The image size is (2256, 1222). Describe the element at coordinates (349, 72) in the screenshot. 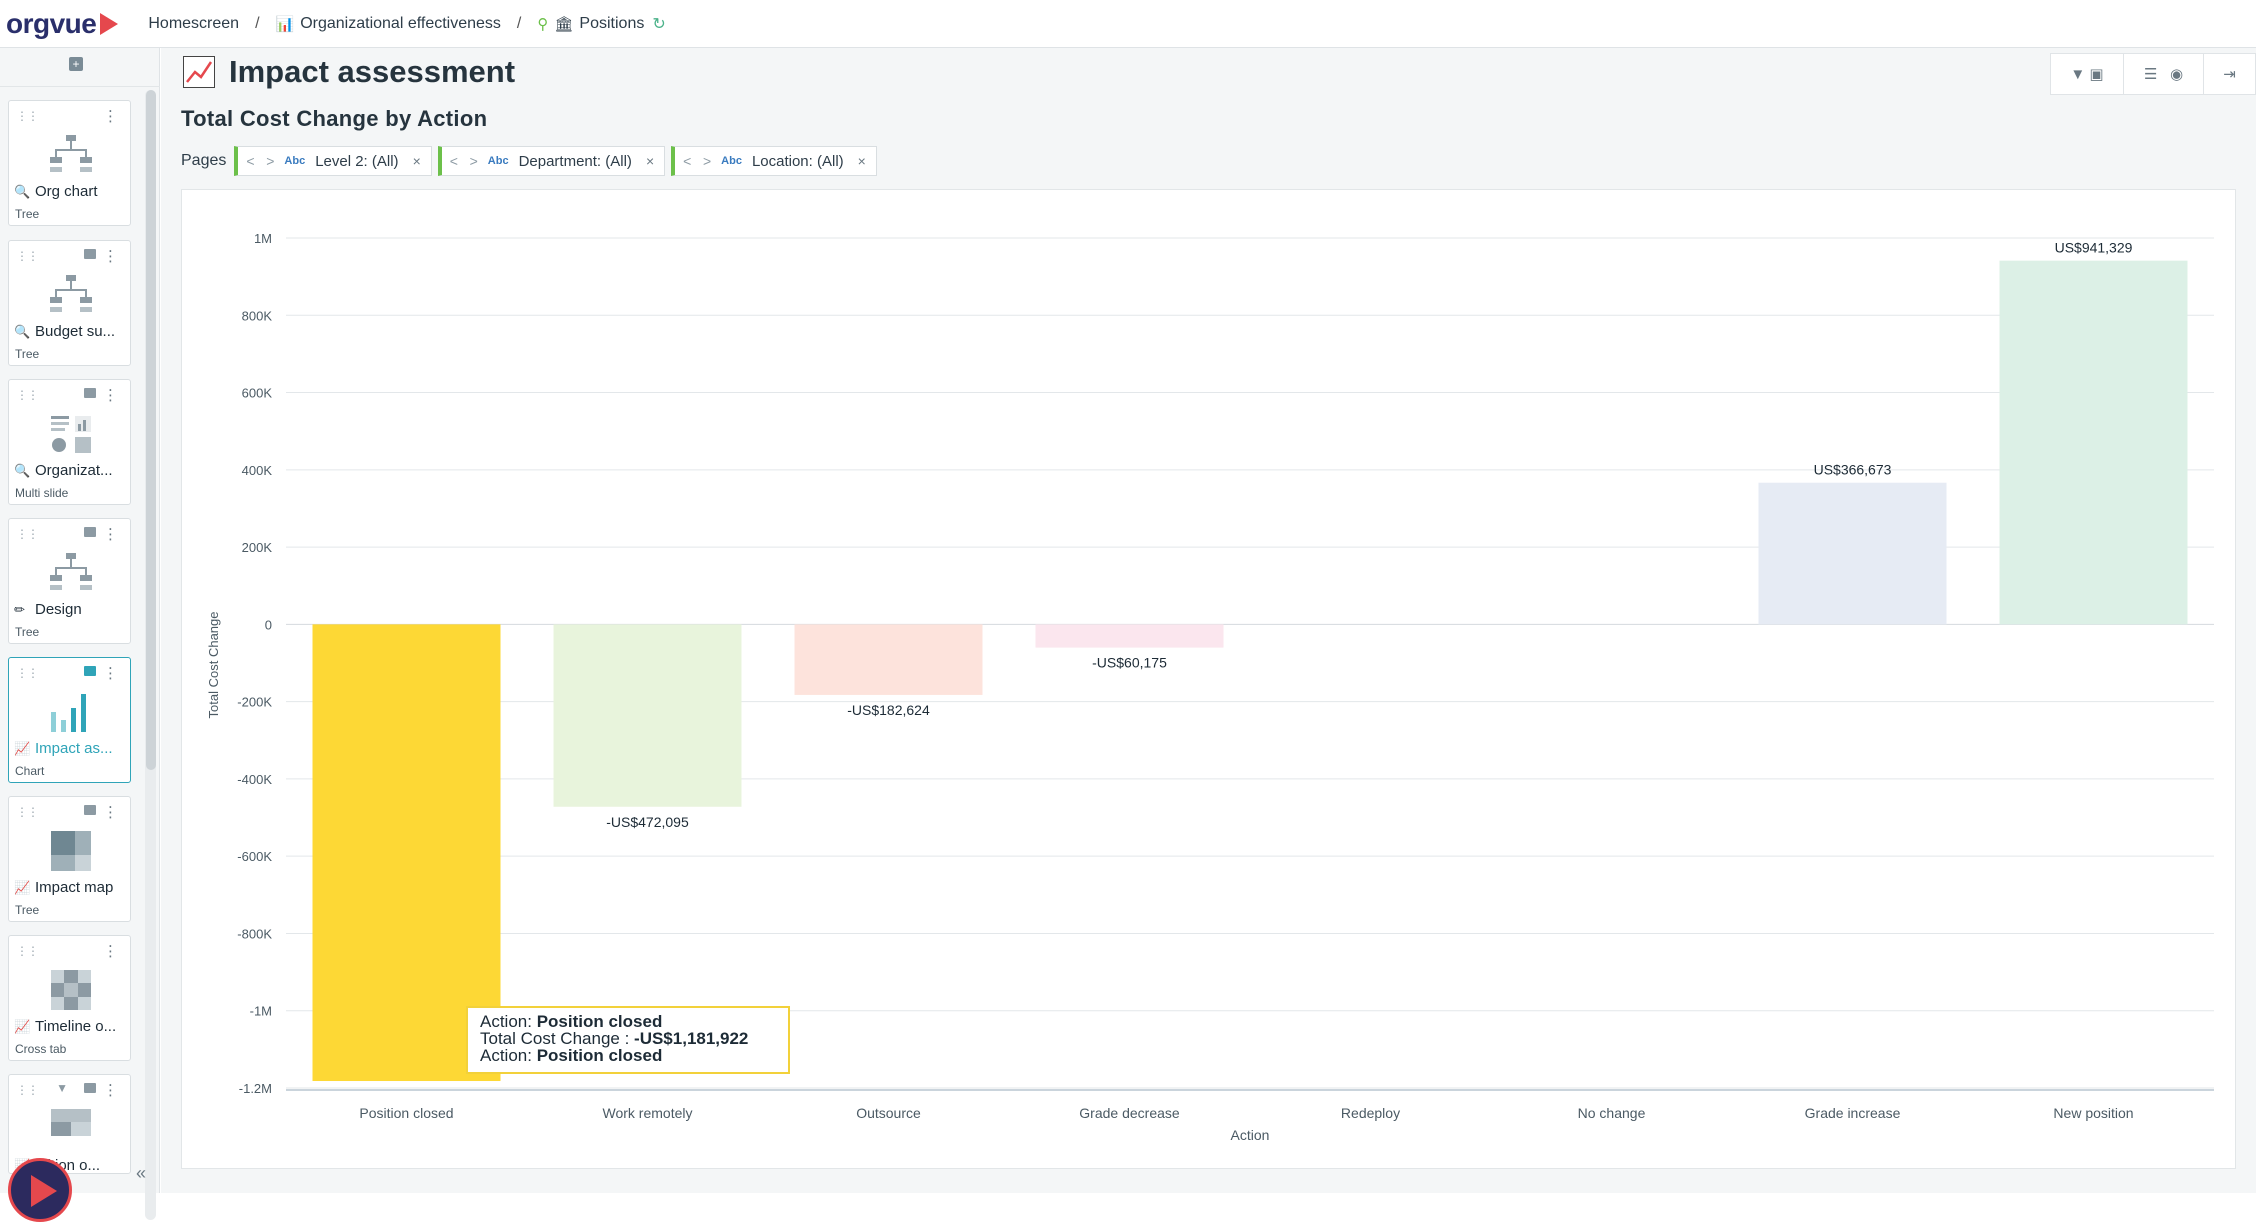

I see `page-title: Impact assessment` at that location.